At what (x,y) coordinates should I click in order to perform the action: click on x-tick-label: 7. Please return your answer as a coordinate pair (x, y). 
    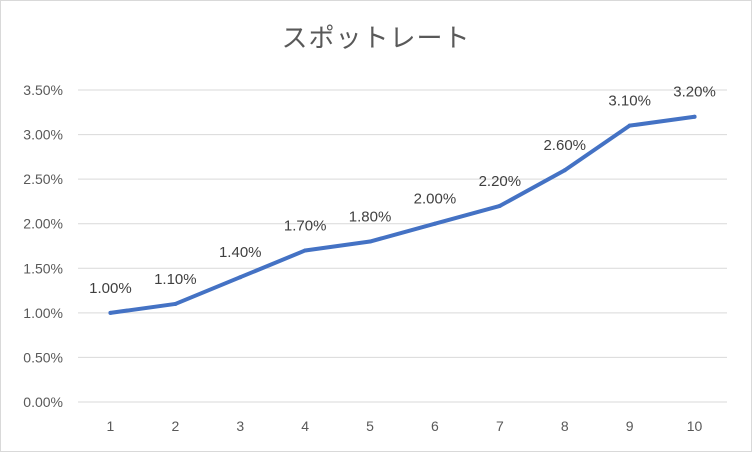
    Looking at the image, I should click on (500, 426).